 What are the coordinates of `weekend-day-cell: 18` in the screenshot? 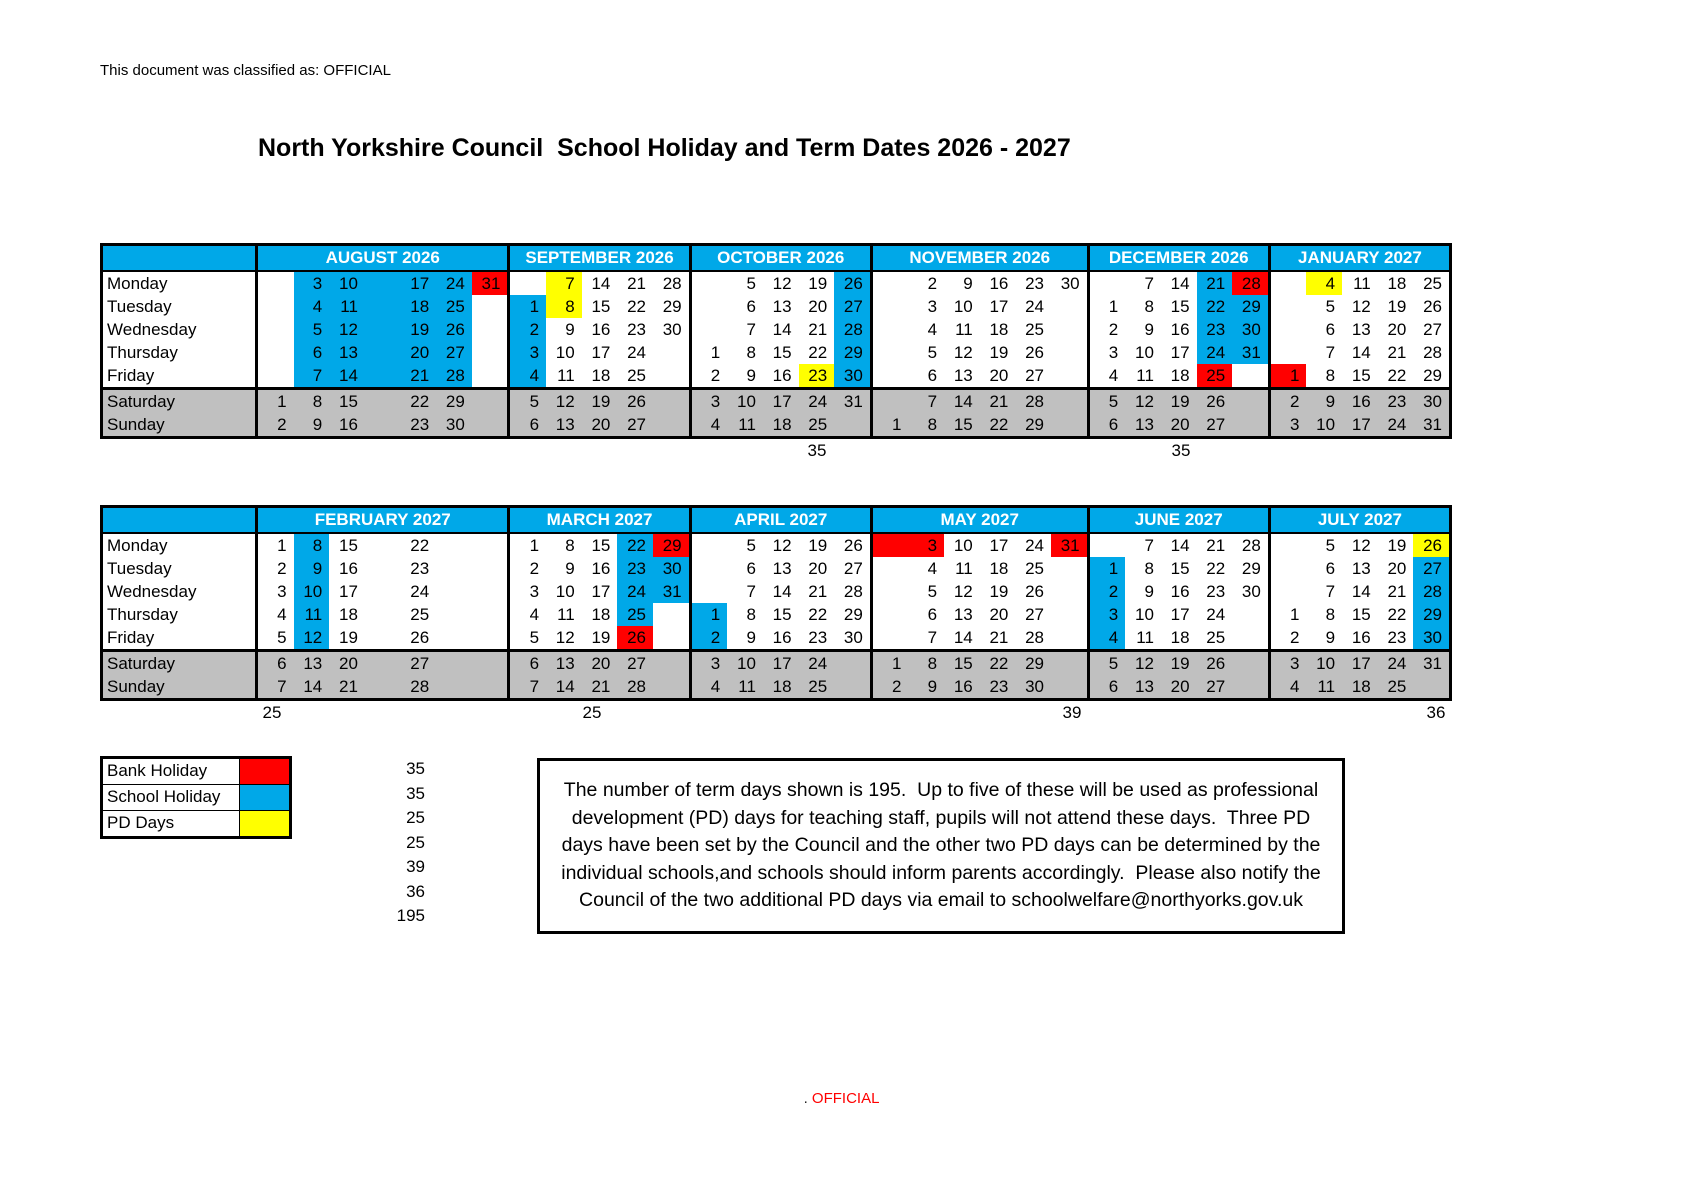 It's located at (782, 424).